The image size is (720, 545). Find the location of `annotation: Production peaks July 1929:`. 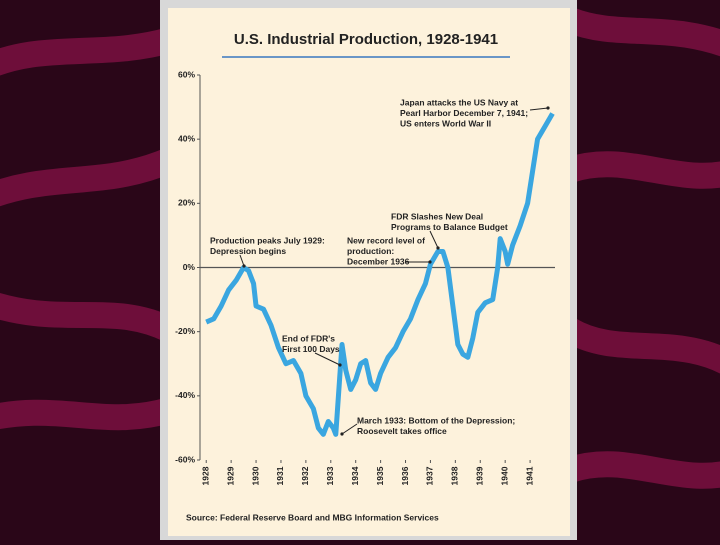

annotation: Production peaks July 1929: is located at coordinates (267, 240).